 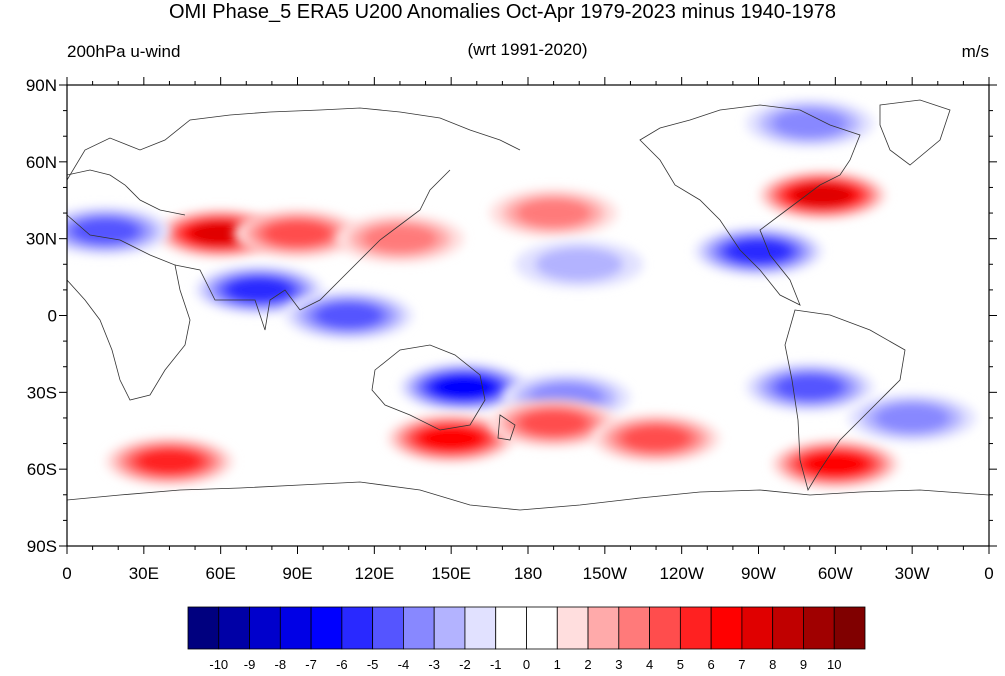 I want to click on colorbar-label: -2, so click(x=465, y=664).